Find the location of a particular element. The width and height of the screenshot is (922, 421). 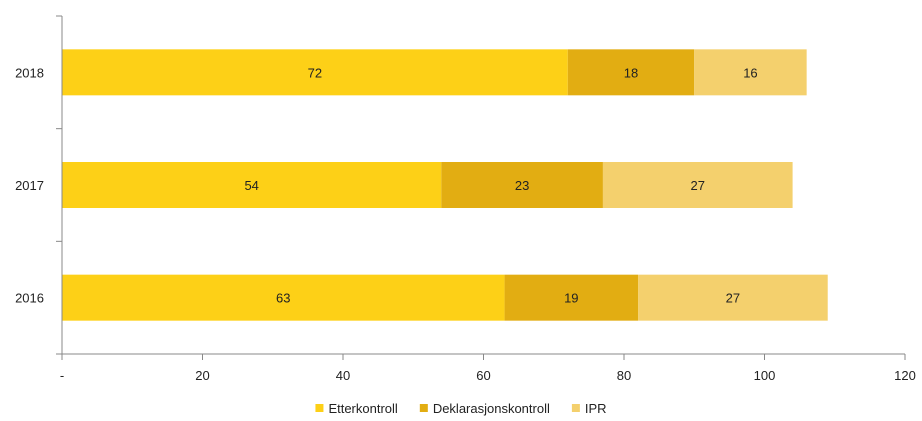

bar-2017-ipr is located at coordinates (697, 185).